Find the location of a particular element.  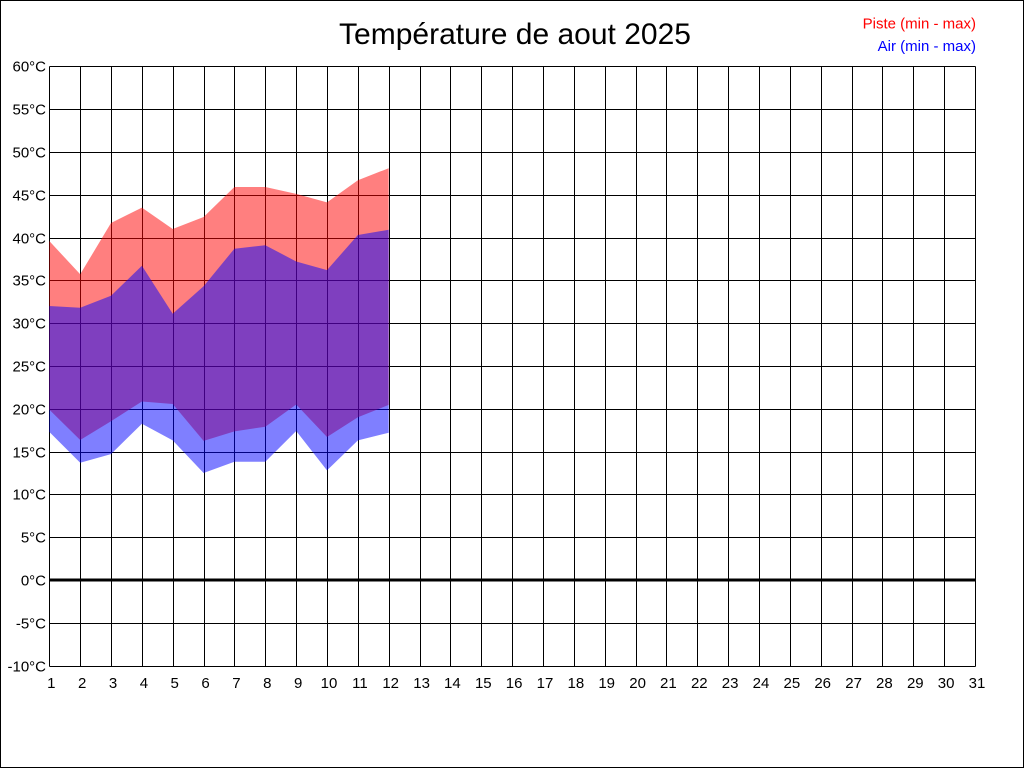

svg-text: 55°C is located at coordinates (29, 110).